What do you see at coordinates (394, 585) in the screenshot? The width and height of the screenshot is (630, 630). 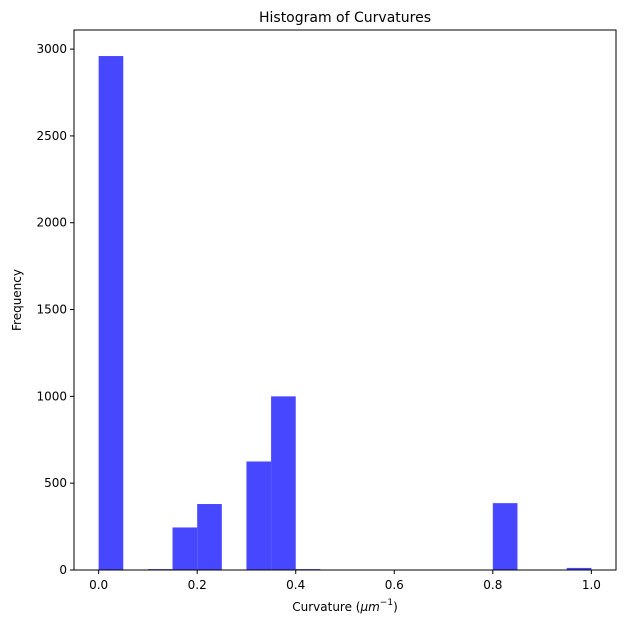 I see `x-tick-label-3: 0.6` at bounding box center [394, 585].